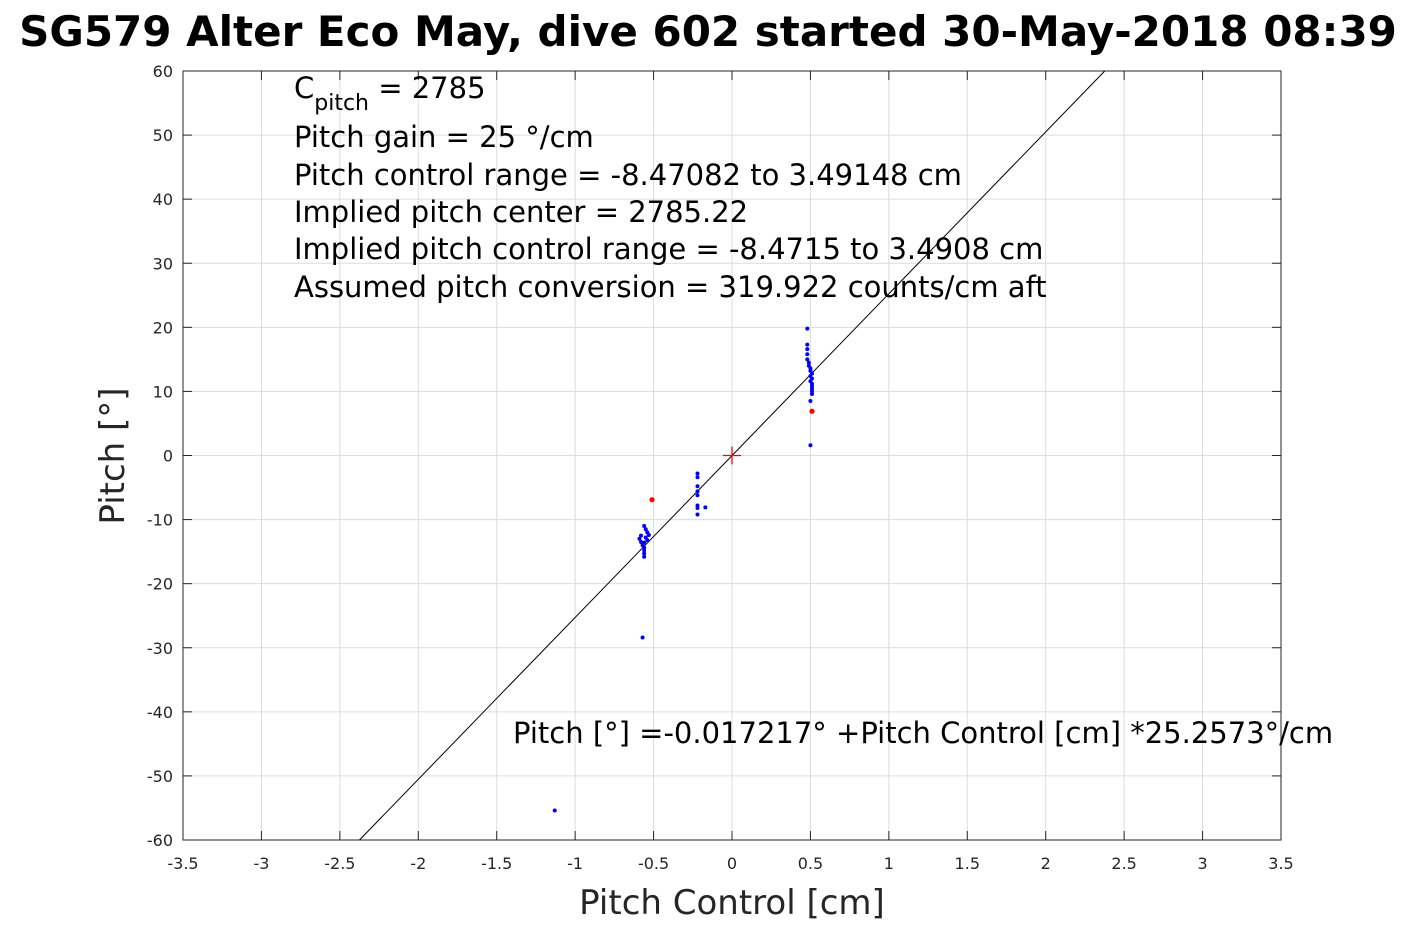 This screenshot has width=1417, height=945. What do you see at coordinates (160, 520) in the screenshot?
I see `y-tick-label: -10` at bounding box center [160, 520].